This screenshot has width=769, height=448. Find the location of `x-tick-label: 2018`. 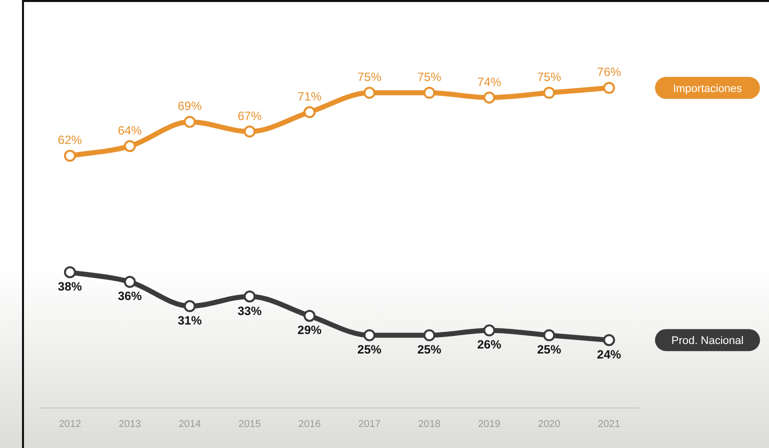

x-tick-label: 2018 is located at coordinates (429, 424).